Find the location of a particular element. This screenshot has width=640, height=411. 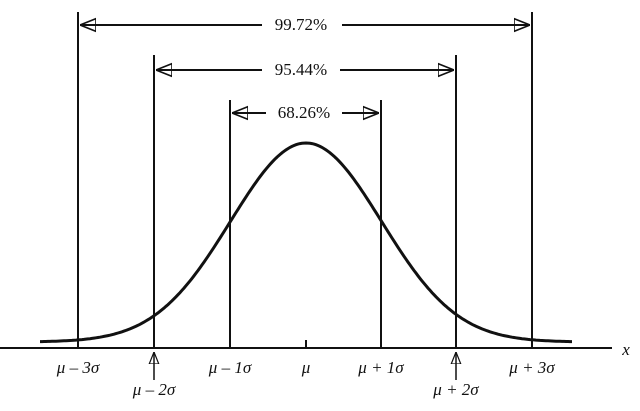

tick-label: μ – 1σ is located at coordinates (230, 367).